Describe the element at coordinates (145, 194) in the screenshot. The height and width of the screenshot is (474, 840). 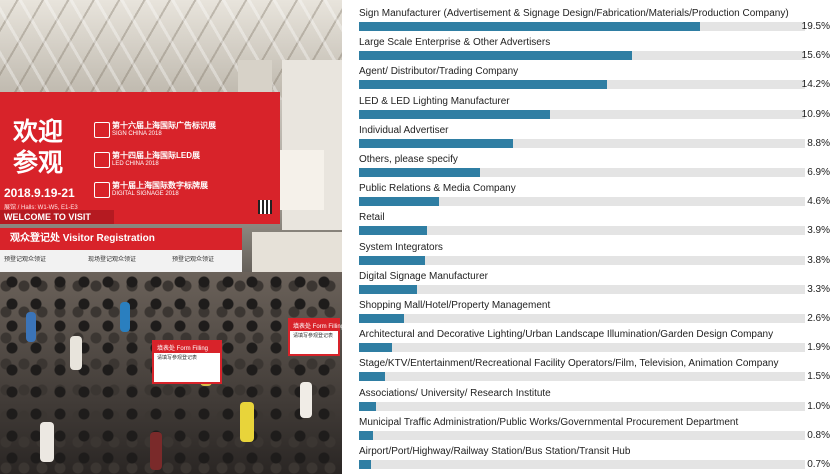
I see `show-name-en: DIGITAL SIGNAGE 2018` at that location.